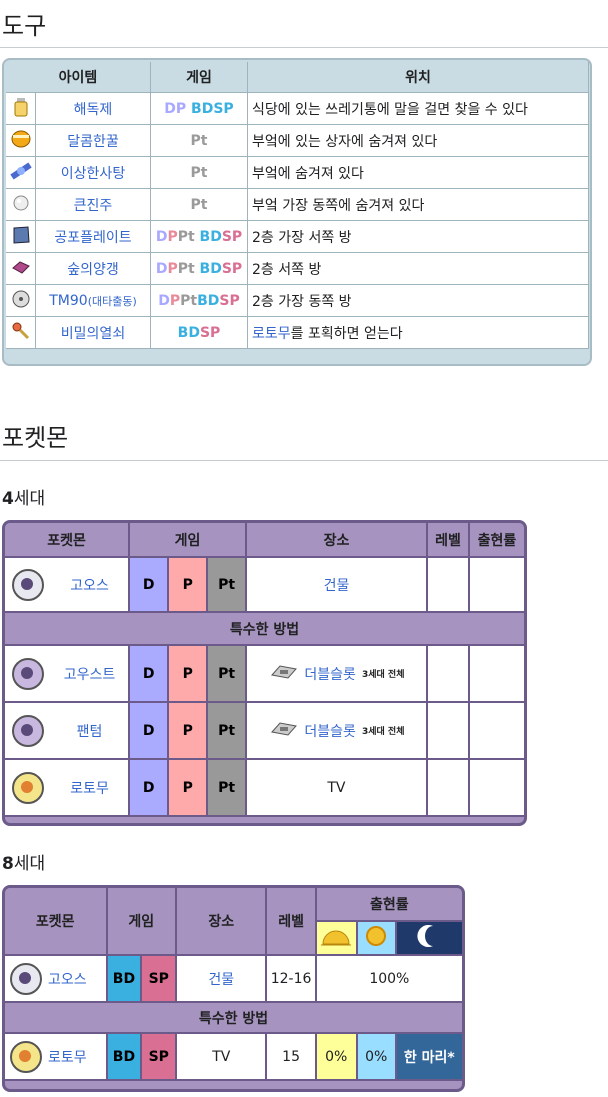 The image size is (608, 1097). Describe the element at coordinates (142, 922) in the screenshot. I see `col-game: 게임` at that location.